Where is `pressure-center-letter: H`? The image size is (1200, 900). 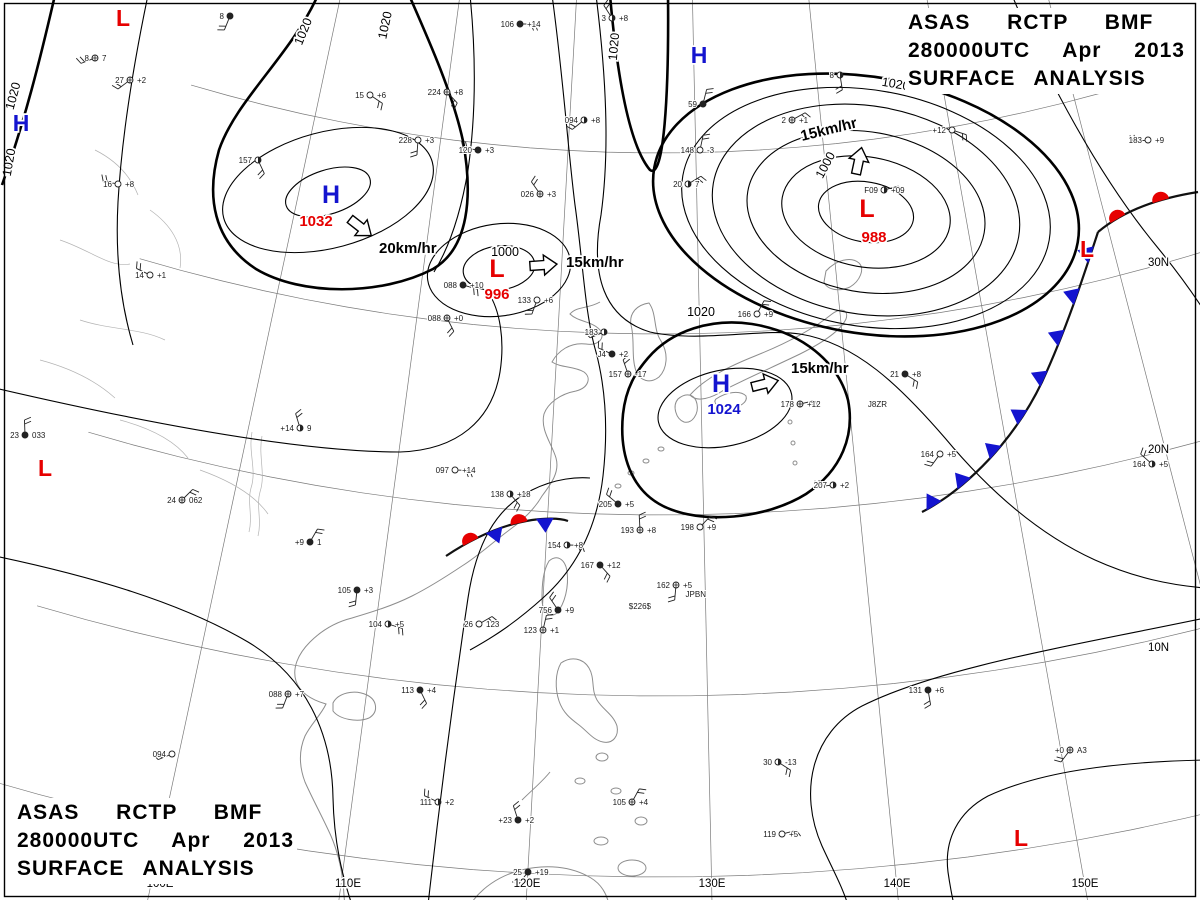 pressure-center-letter: H is located at coordinates (721, 384).